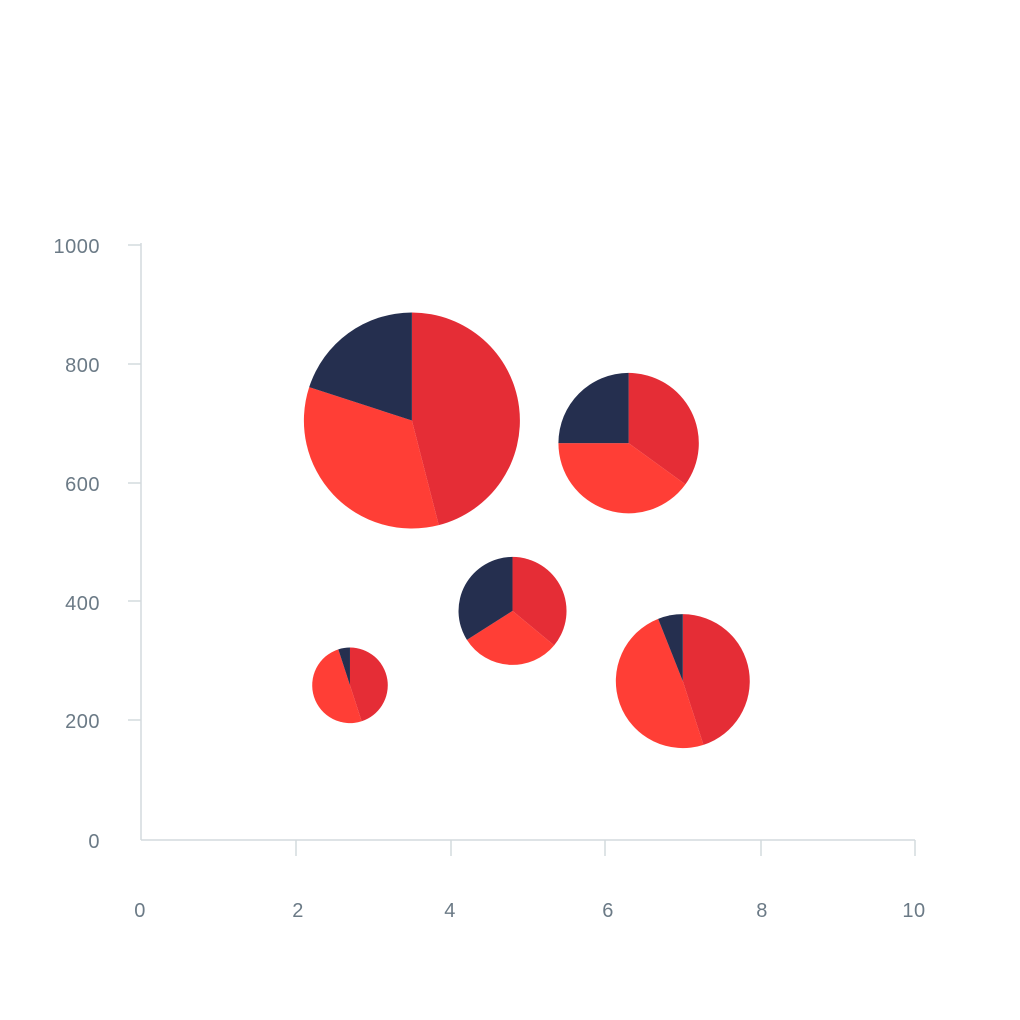  Describe the element at coordinates (94, 842) in the screenshot. I see `y-tick-label: 0` at that location.